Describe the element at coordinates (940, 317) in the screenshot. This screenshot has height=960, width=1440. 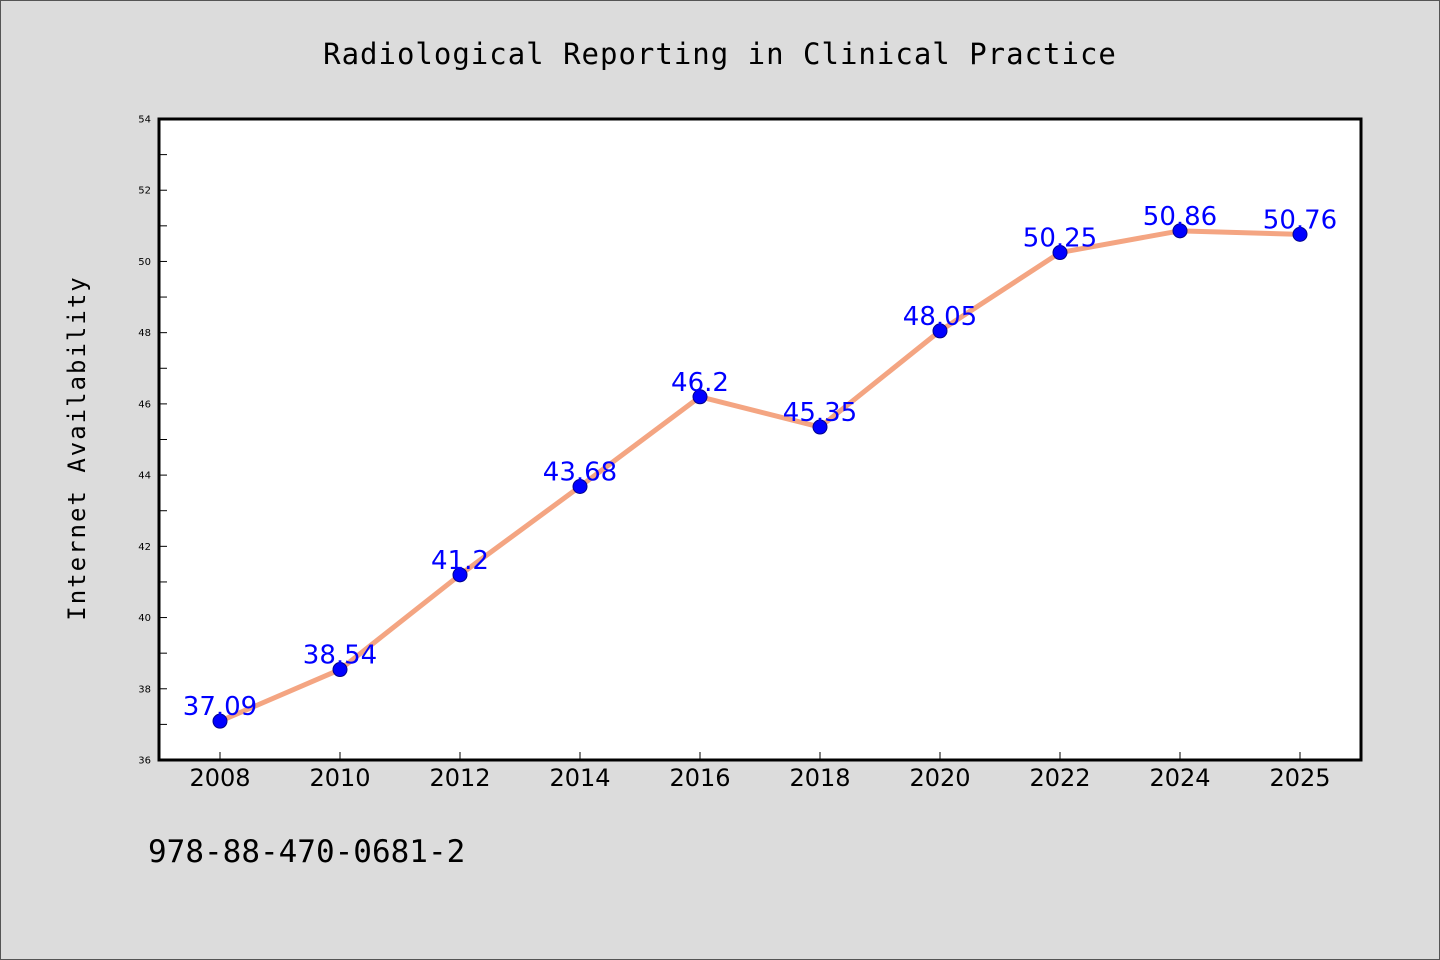
I see `data-label: 48.05` at that location.